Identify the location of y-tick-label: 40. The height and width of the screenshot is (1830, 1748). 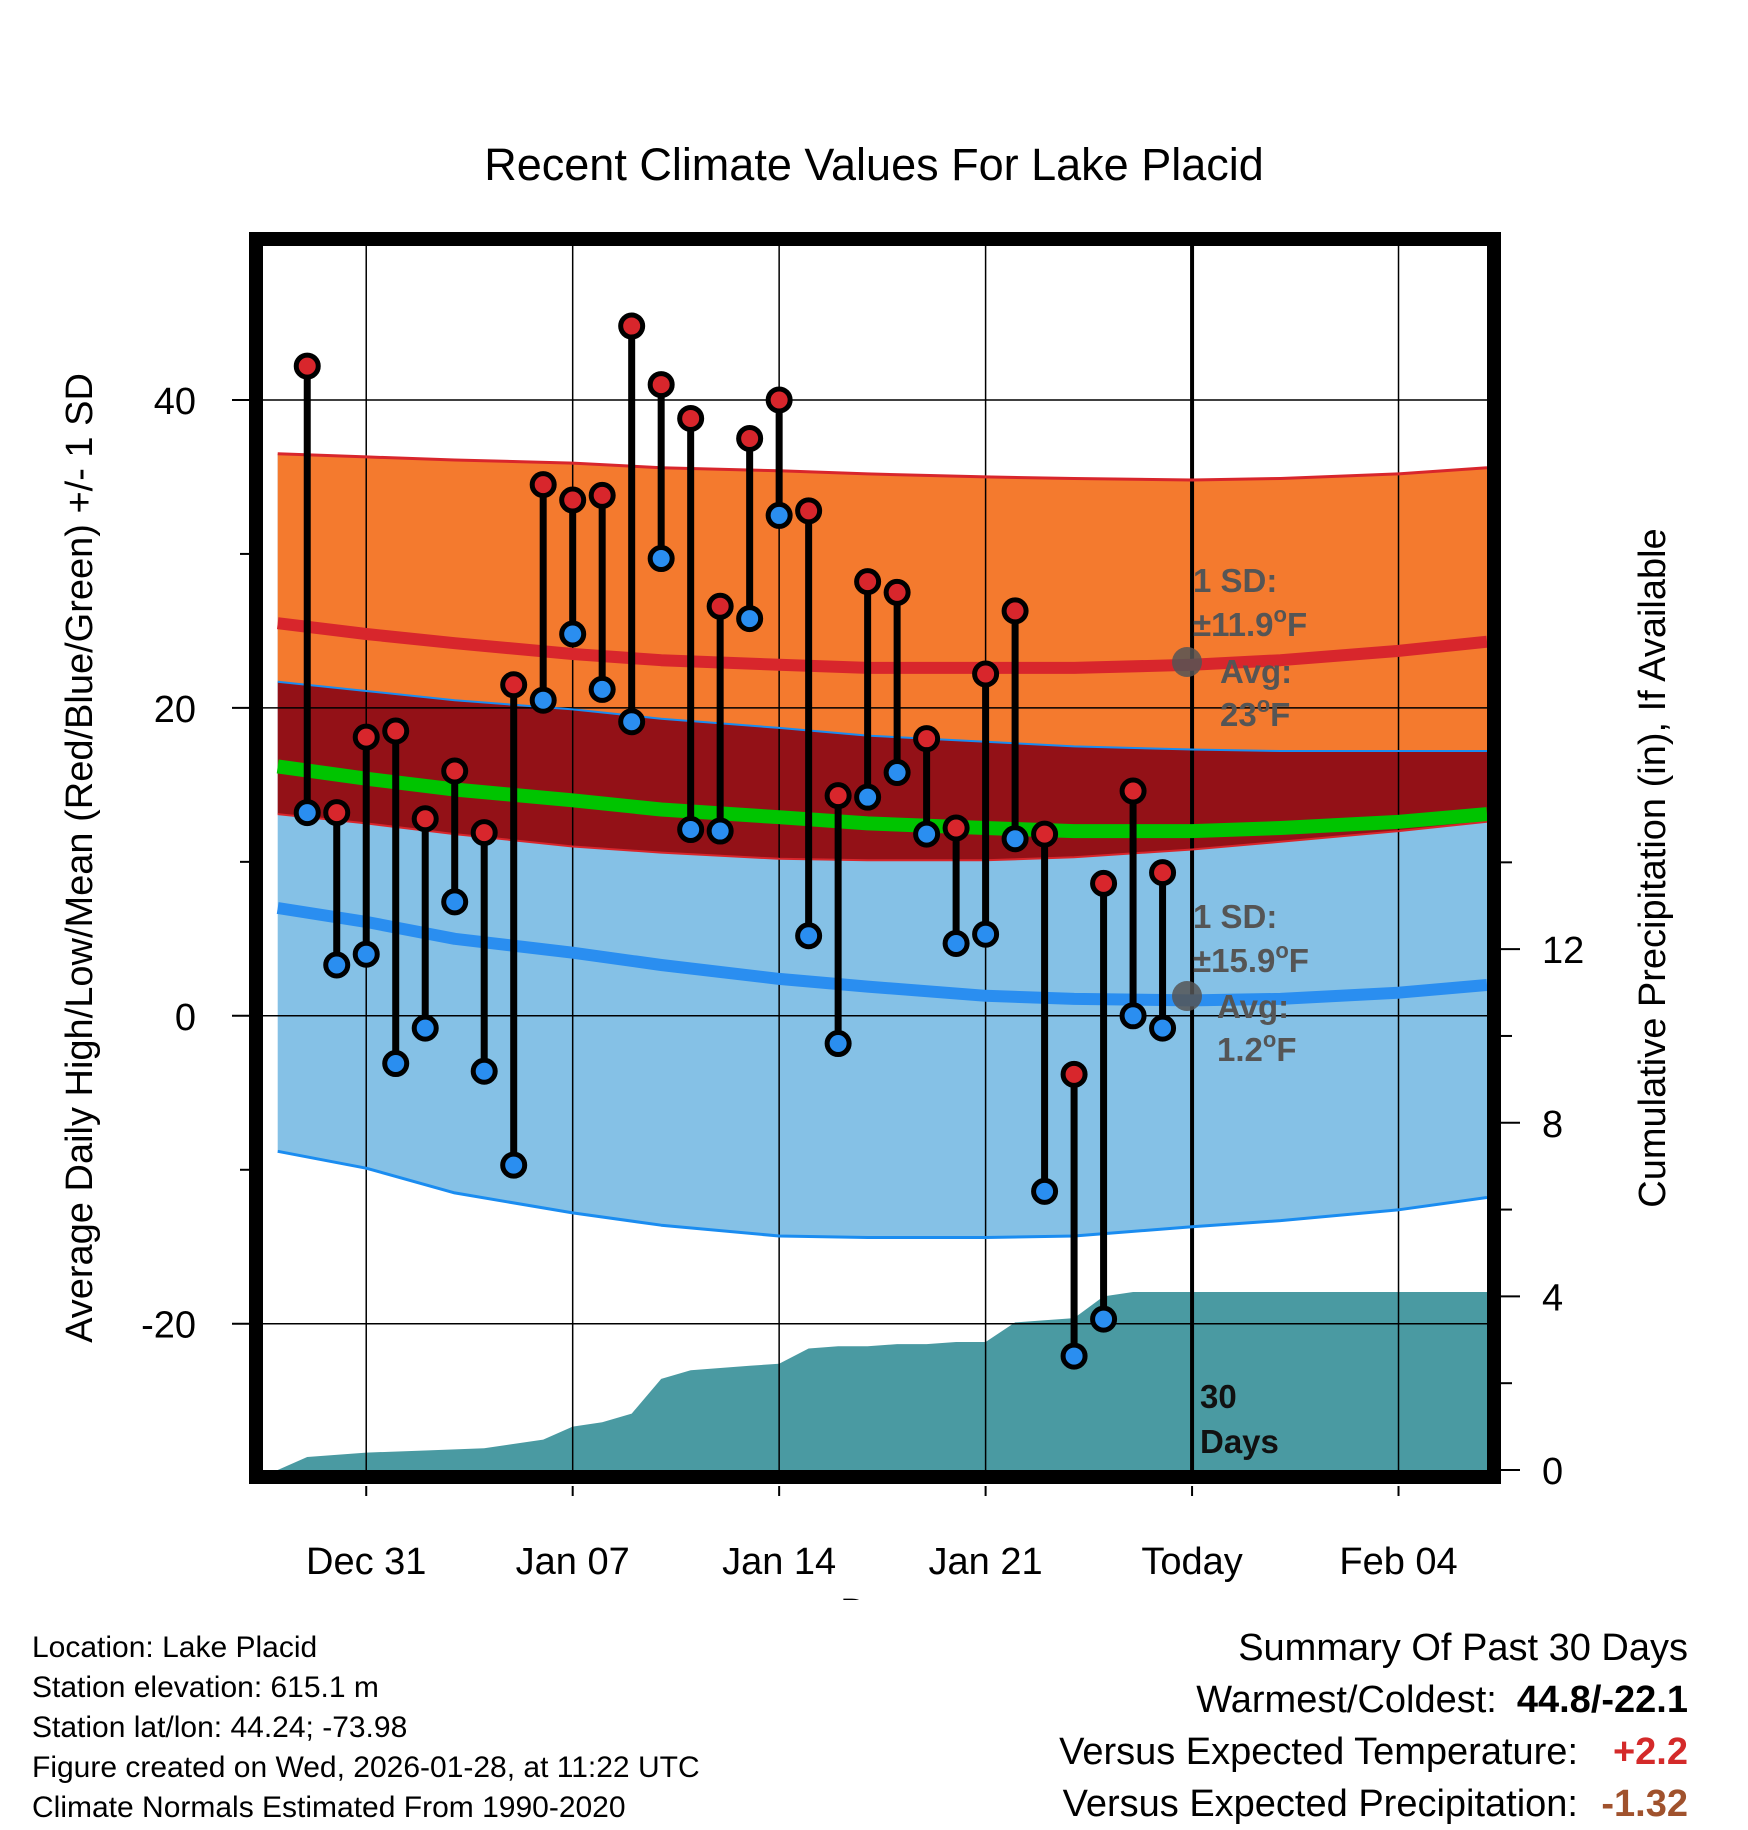
(175, 402).